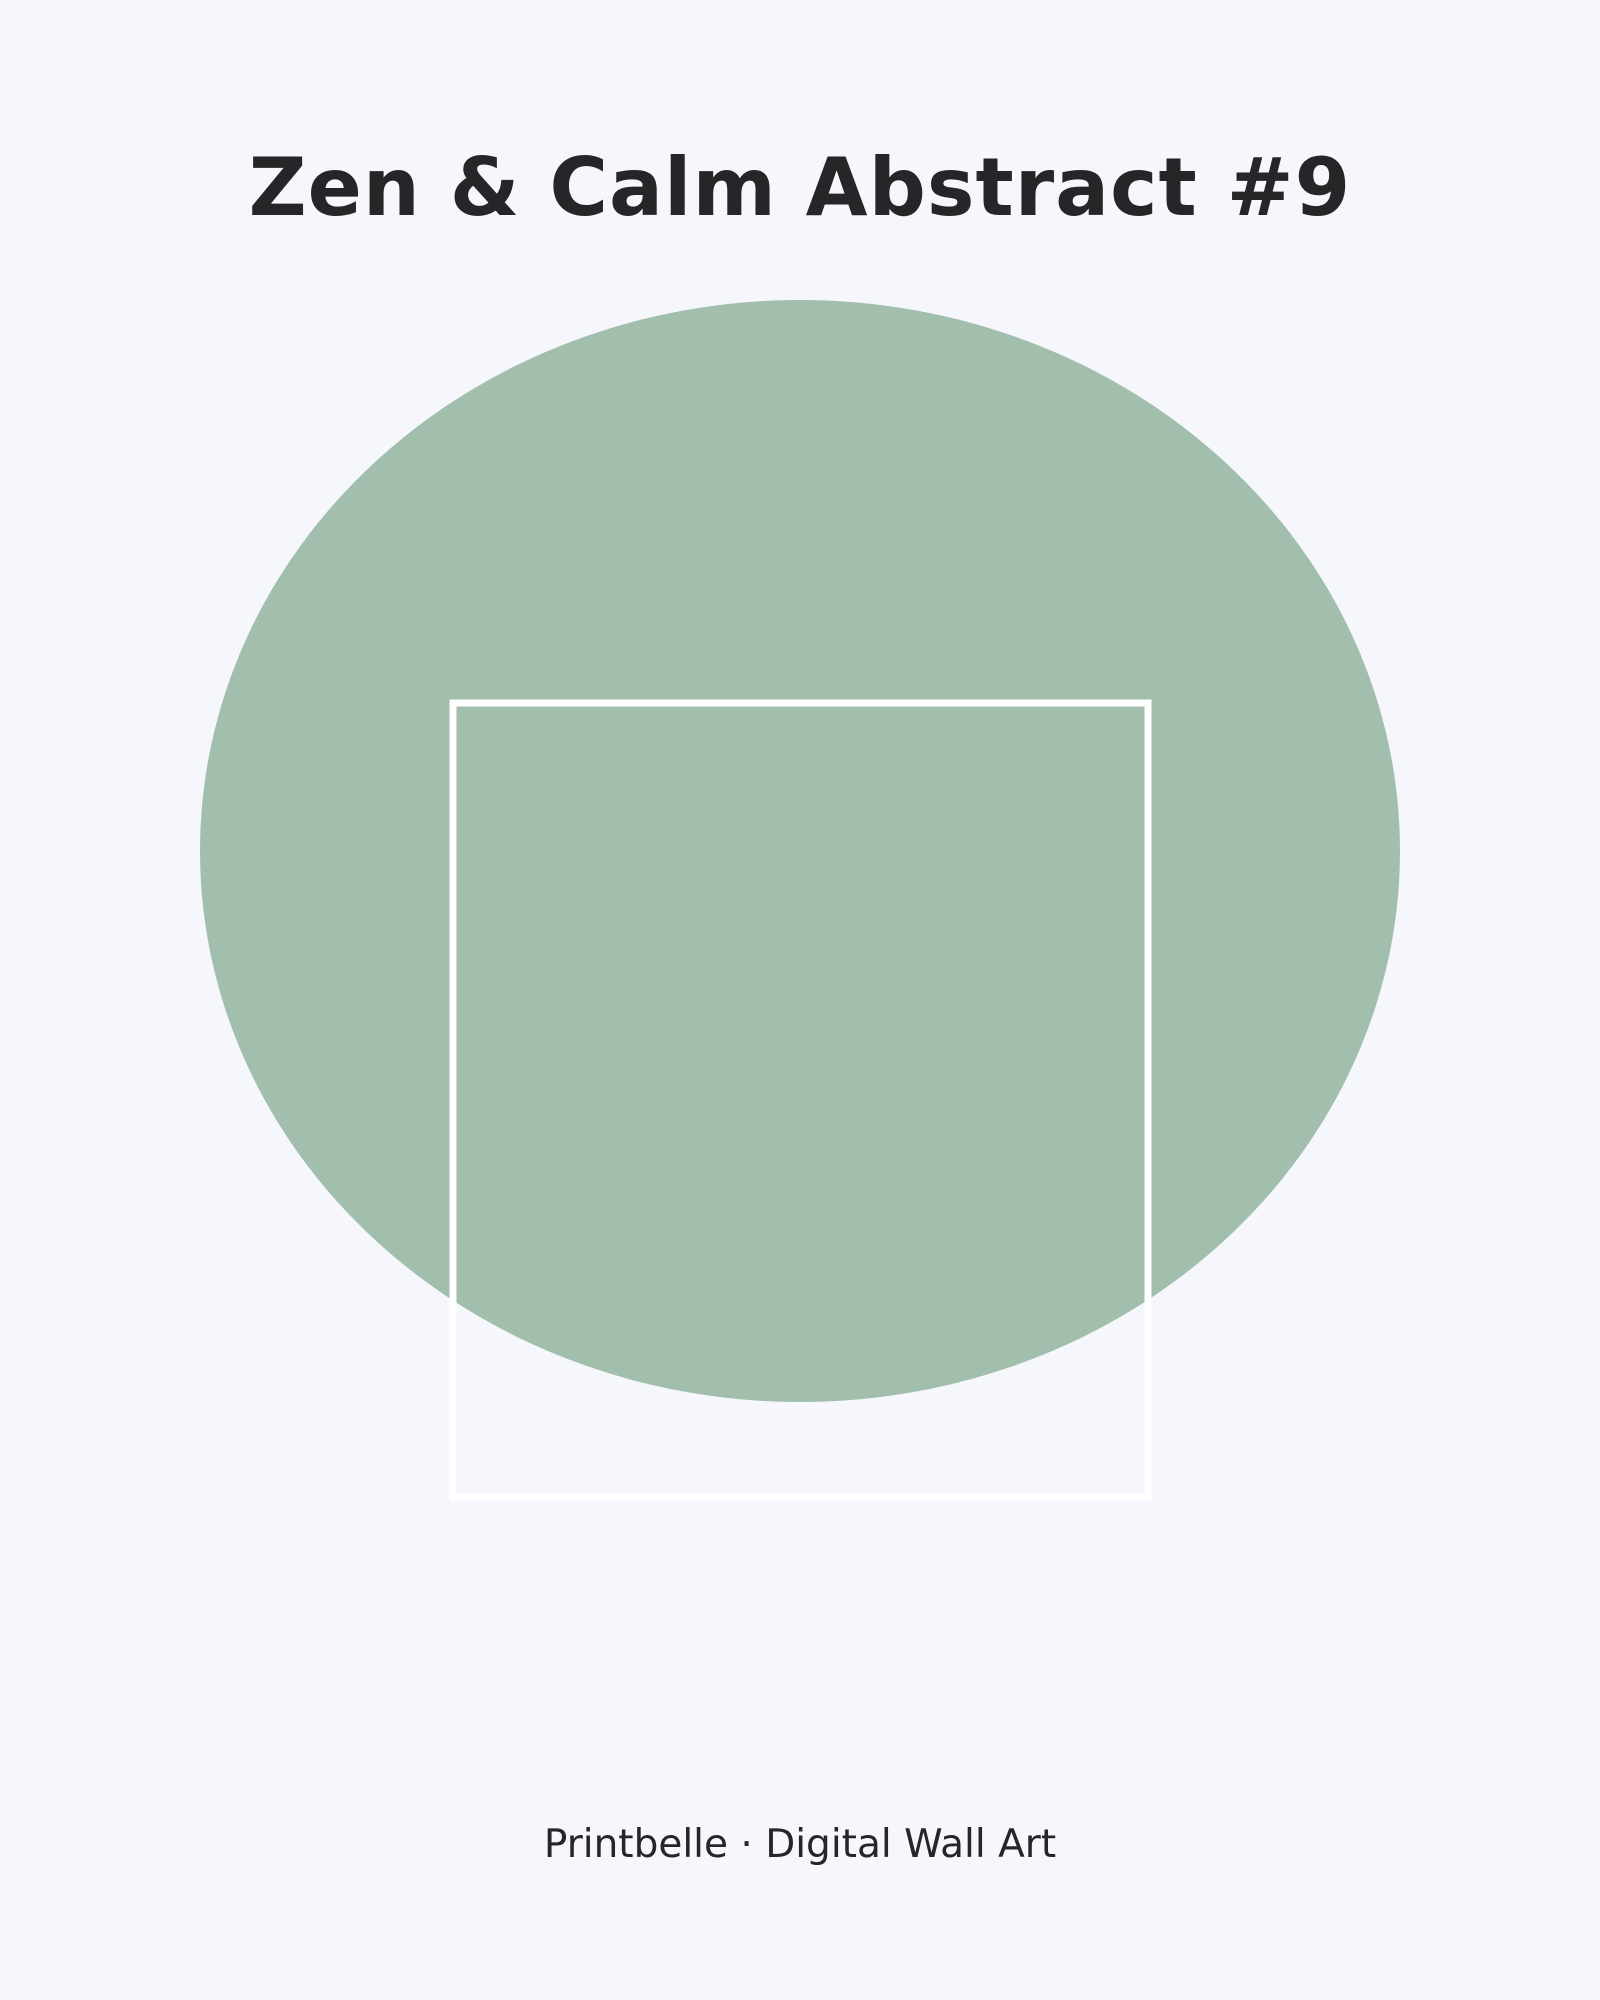 The width and height of the screenshot is (1600, 2000). Describe the element at coordinates (800, 187) in the screenshot. I see `poster-title: Zen & Calm Abstract #9` at that location.